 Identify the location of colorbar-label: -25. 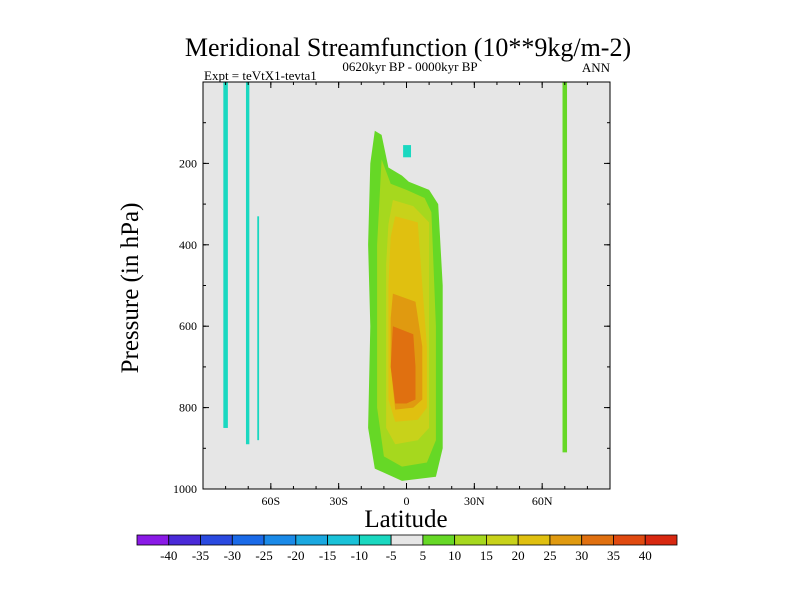
(263, 555).